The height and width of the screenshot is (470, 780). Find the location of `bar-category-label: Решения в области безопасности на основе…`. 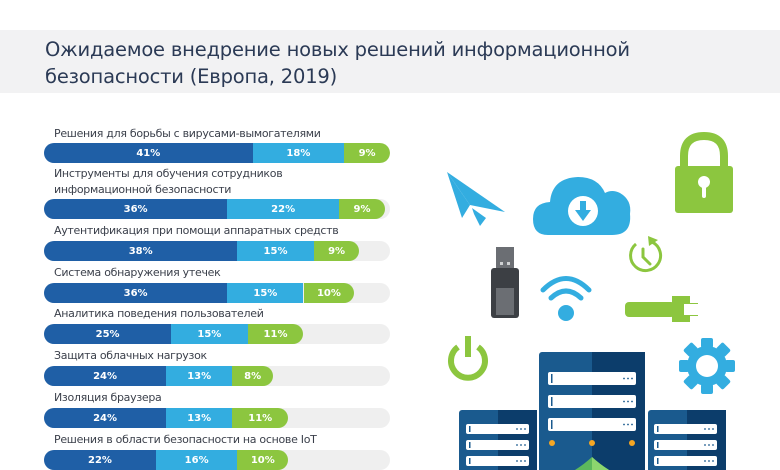

bar-category-label: Решения в области безопасности на основе… is located at coordinates (185, 439).